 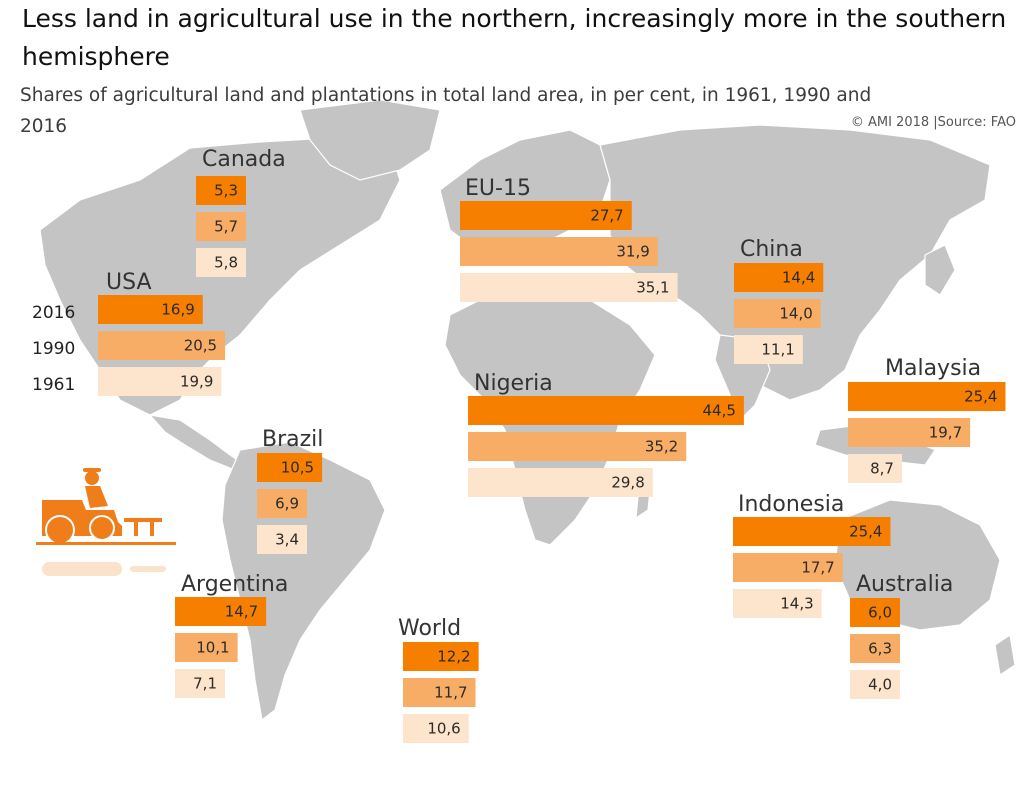 What do you see at coordinates (933, 122) in the screenshot?
I see `source-note: © AMI 2018 |Source: FAO` at bounding box center [933, 122].